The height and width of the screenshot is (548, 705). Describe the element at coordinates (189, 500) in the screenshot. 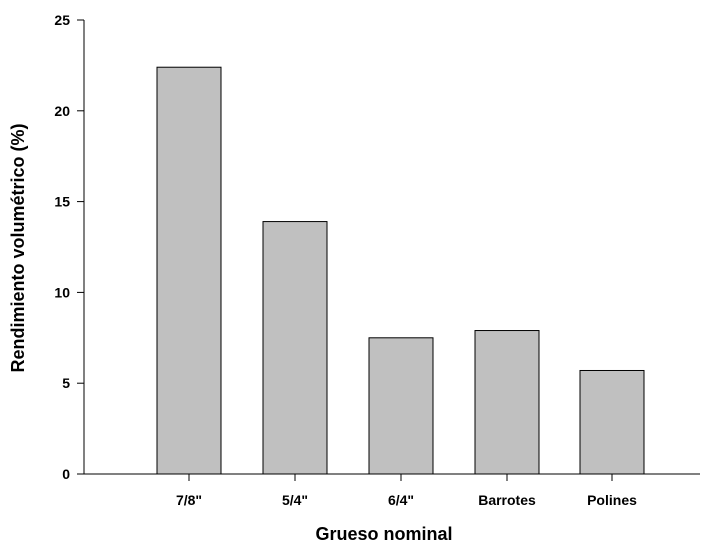

I see `x-tick-label-0: 7/8"` at that location.